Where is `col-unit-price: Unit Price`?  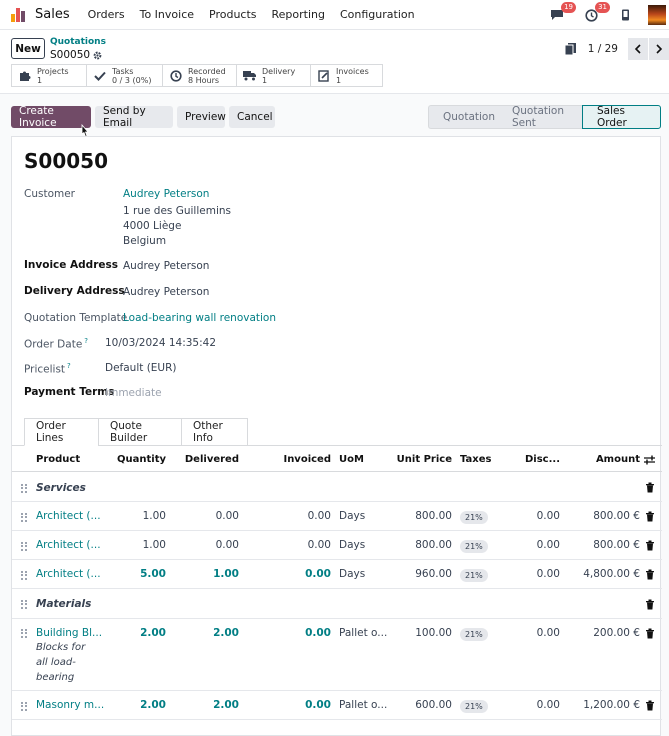
col-unit-price: Unit Price is located at coordinates (424, 459).